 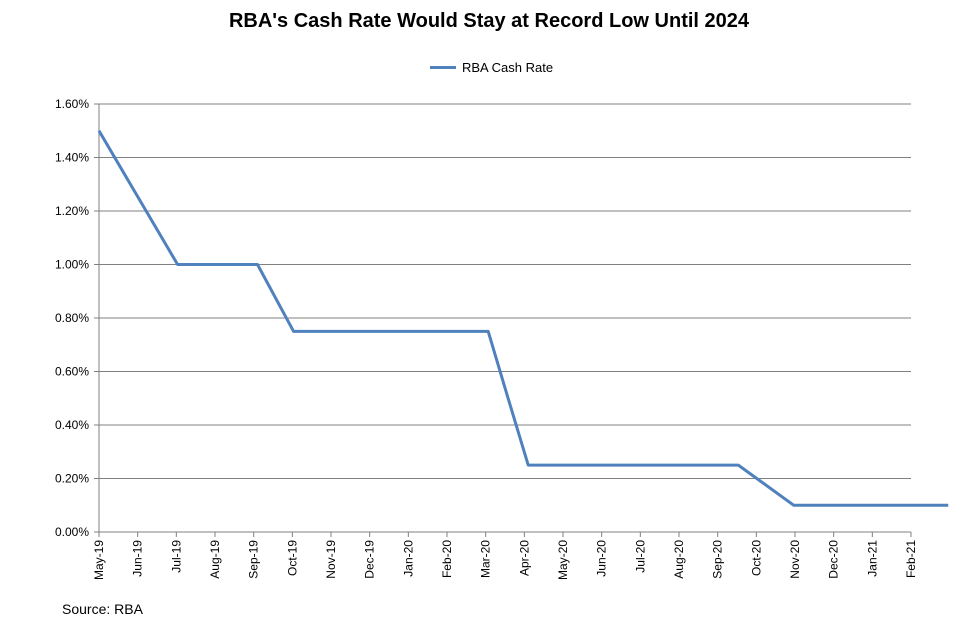 I want to click on y-tick-label: 0.40%, so click(x=72, y=425).